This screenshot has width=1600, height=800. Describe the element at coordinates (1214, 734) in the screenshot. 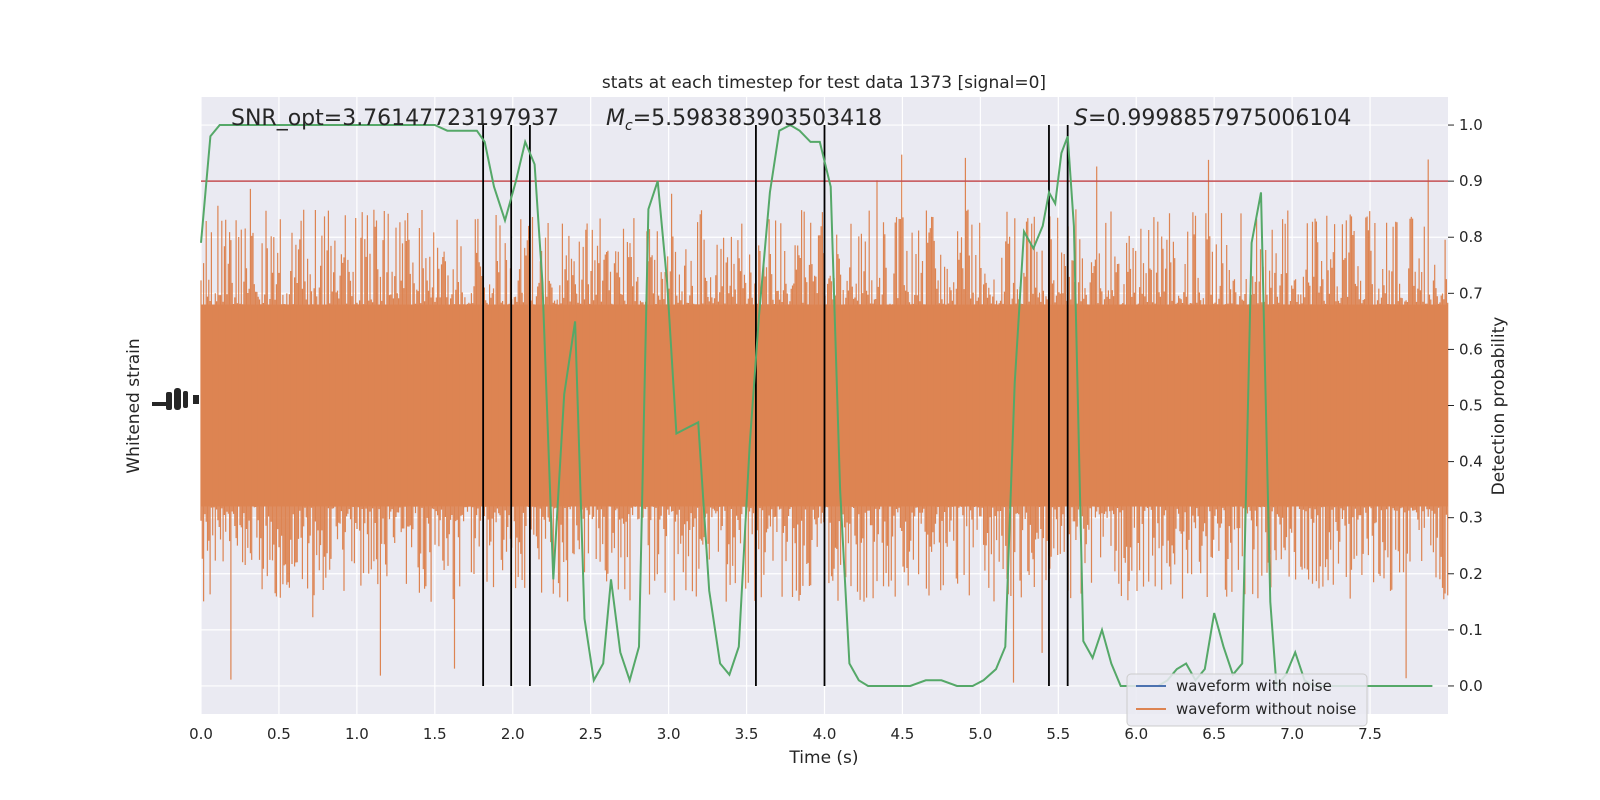

I see `x-tick-label: 6.5` at that location.